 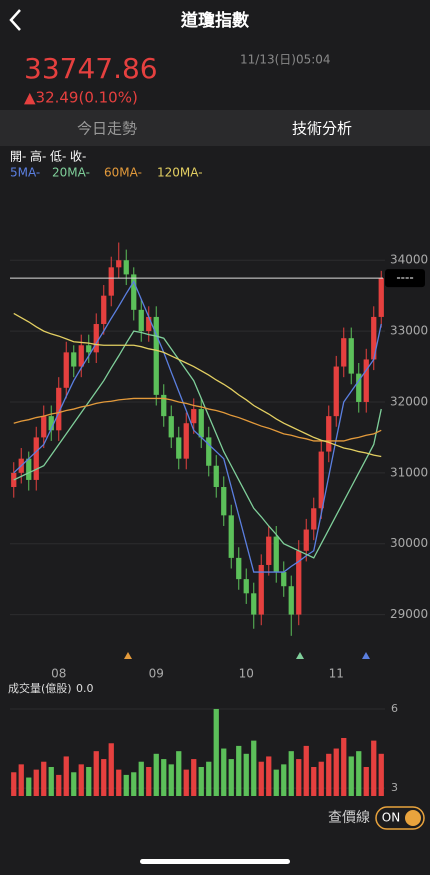 I want to click on price-line-label: ----, so click(x=404, y=278).